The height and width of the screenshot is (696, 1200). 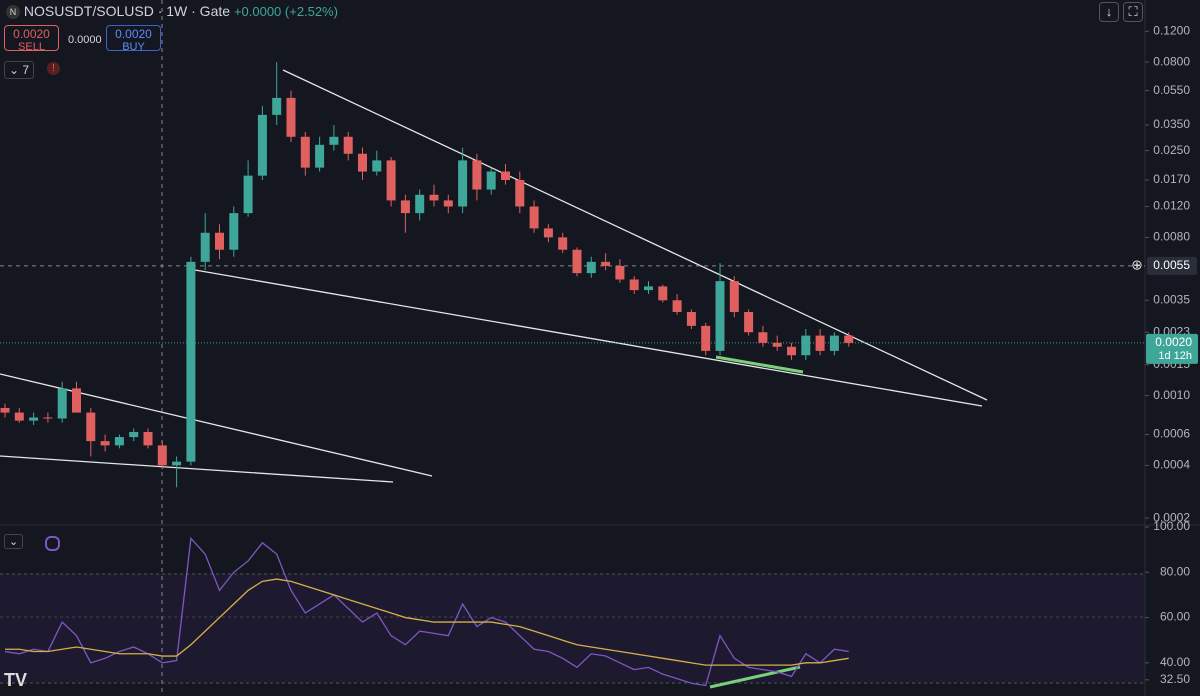 I want to click on buy-button: 0.0020 BUY, so click(x=133, y=39).